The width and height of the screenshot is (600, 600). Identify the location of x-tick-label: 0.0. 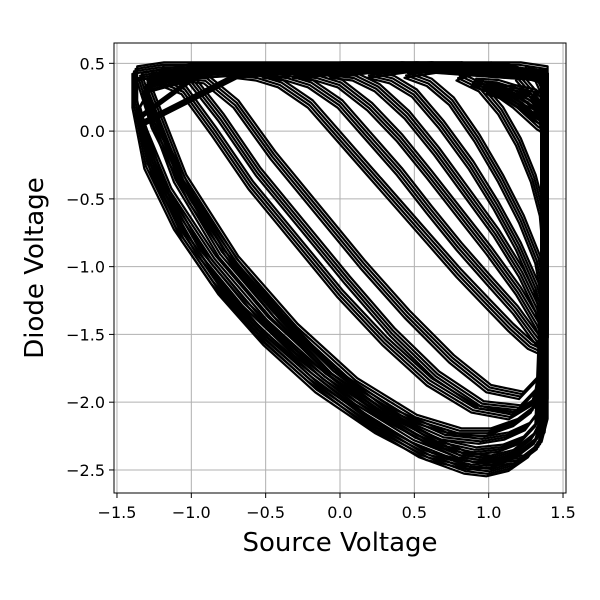
(339, 512).